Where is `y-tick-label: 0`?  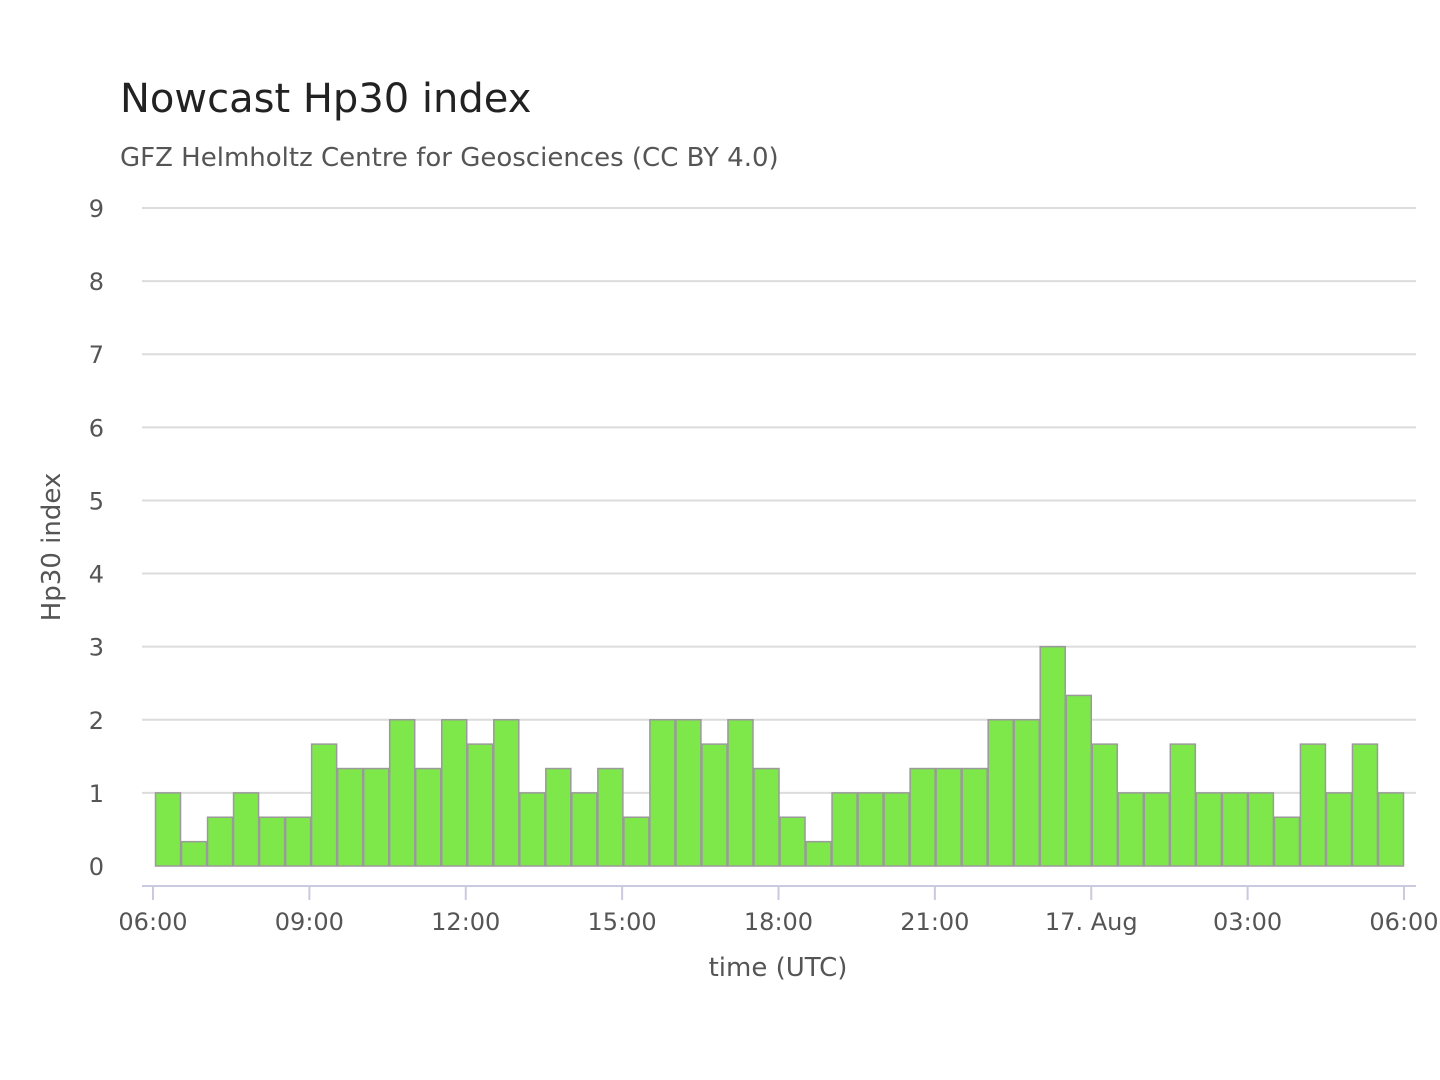
y-tick-label: 0 is located at coordinates (96, 867).